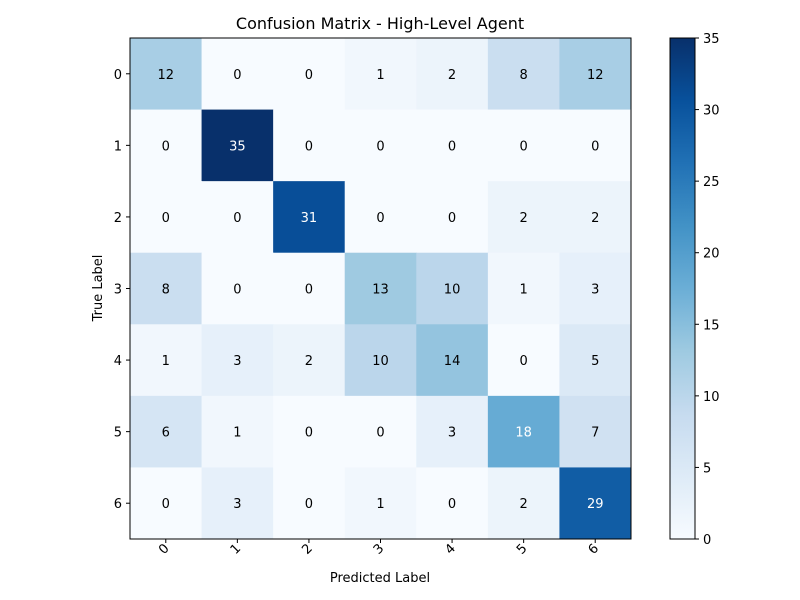 The height and width of the screenshot is (600, 800). Describe the element at coordinates (237, 146) in the screenshot. I see `cell-value-label: 35` at that location.